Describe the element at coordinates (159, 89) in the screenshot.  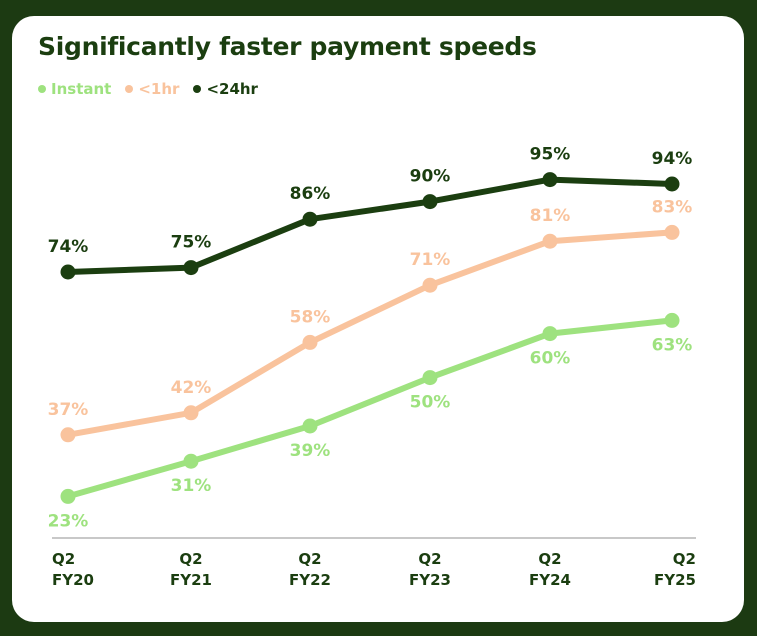
I see `legend-label: <1hr` at that location.